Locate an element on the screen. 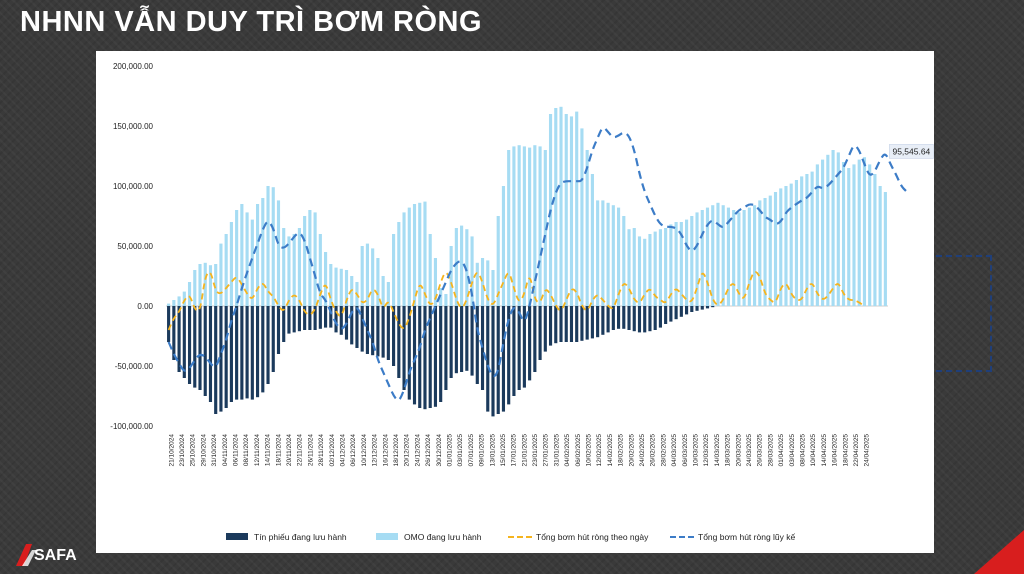 This screenshot has width=1024, height=574. x-tick-label: 21/01/2025 is located at coordinates (524, 450).